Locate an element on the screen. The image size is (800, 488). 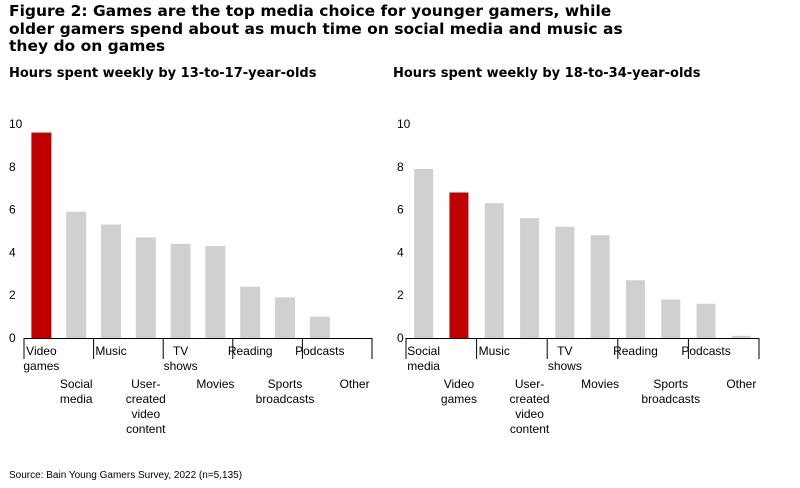
chart-title-18-34: Hours spent weekly by 18-to-34-year-olds is located at coordinates (547, 73).